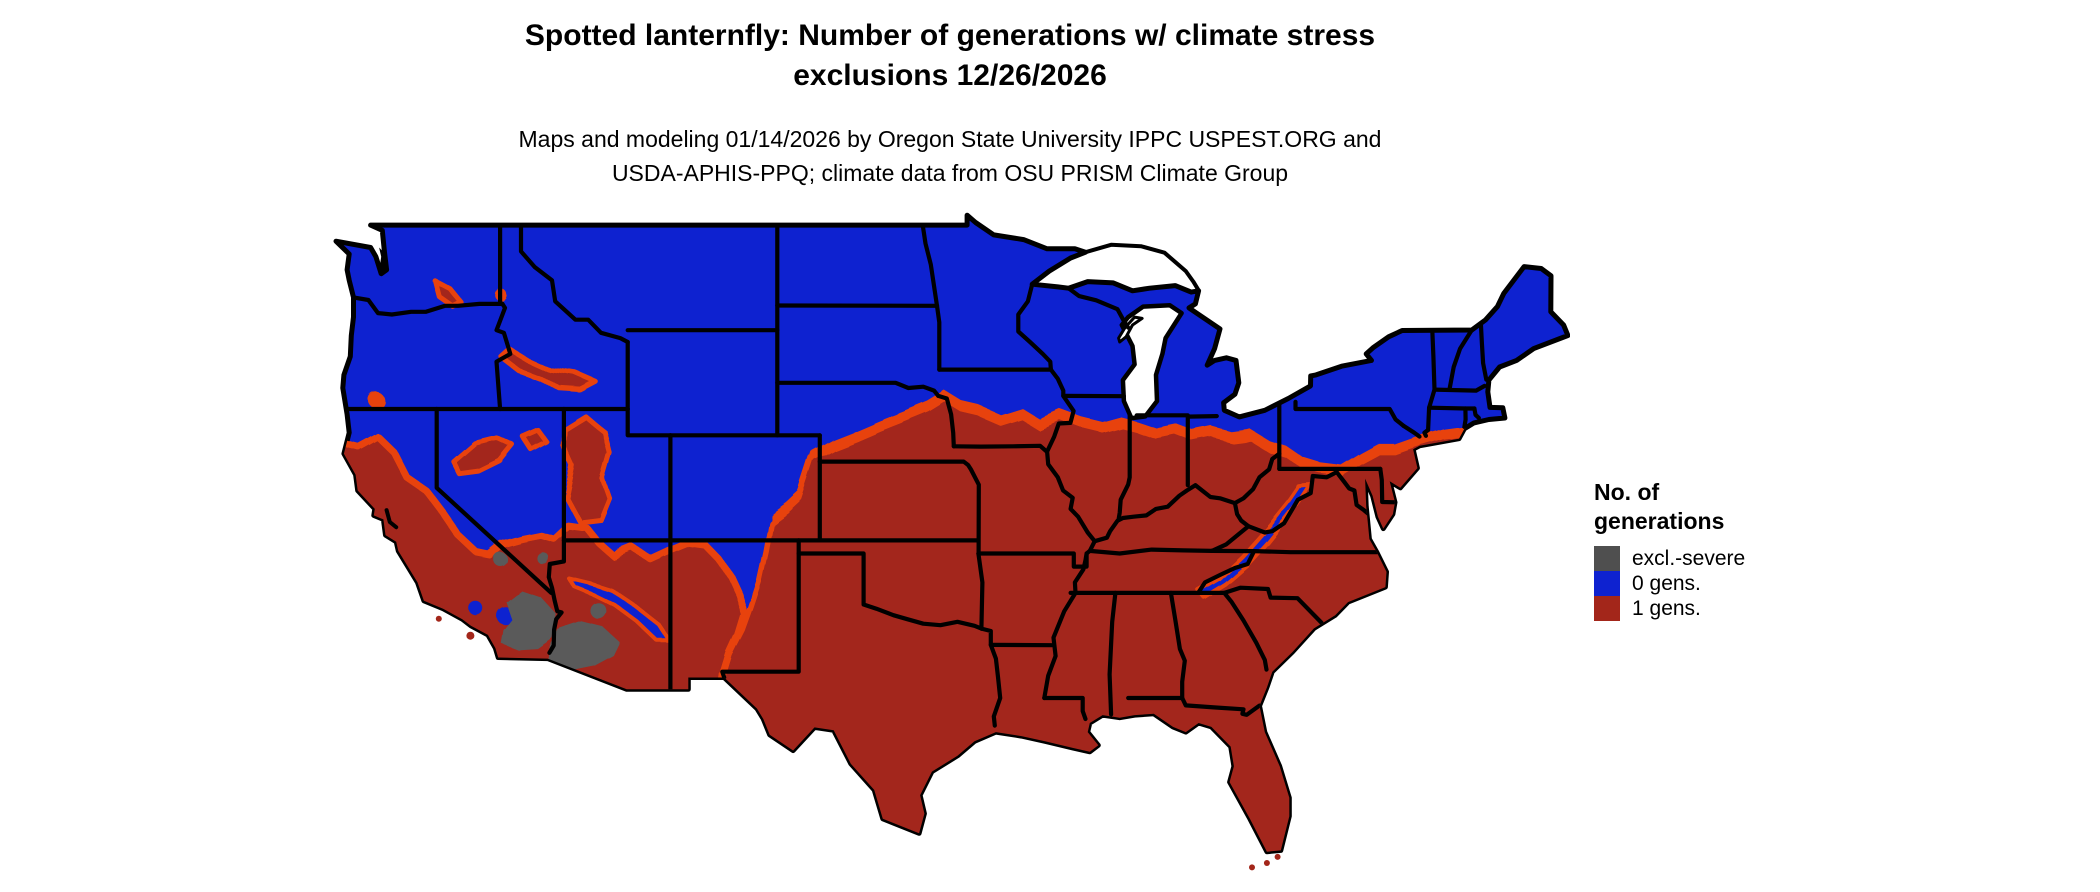 Image resolution: width=2100 pixels, height=892 pixels. What do you see at coordinates (1689, 558) in the screenshot?
I see `exclusion-label: excl.-severe` at bounding box center [1689, 558].